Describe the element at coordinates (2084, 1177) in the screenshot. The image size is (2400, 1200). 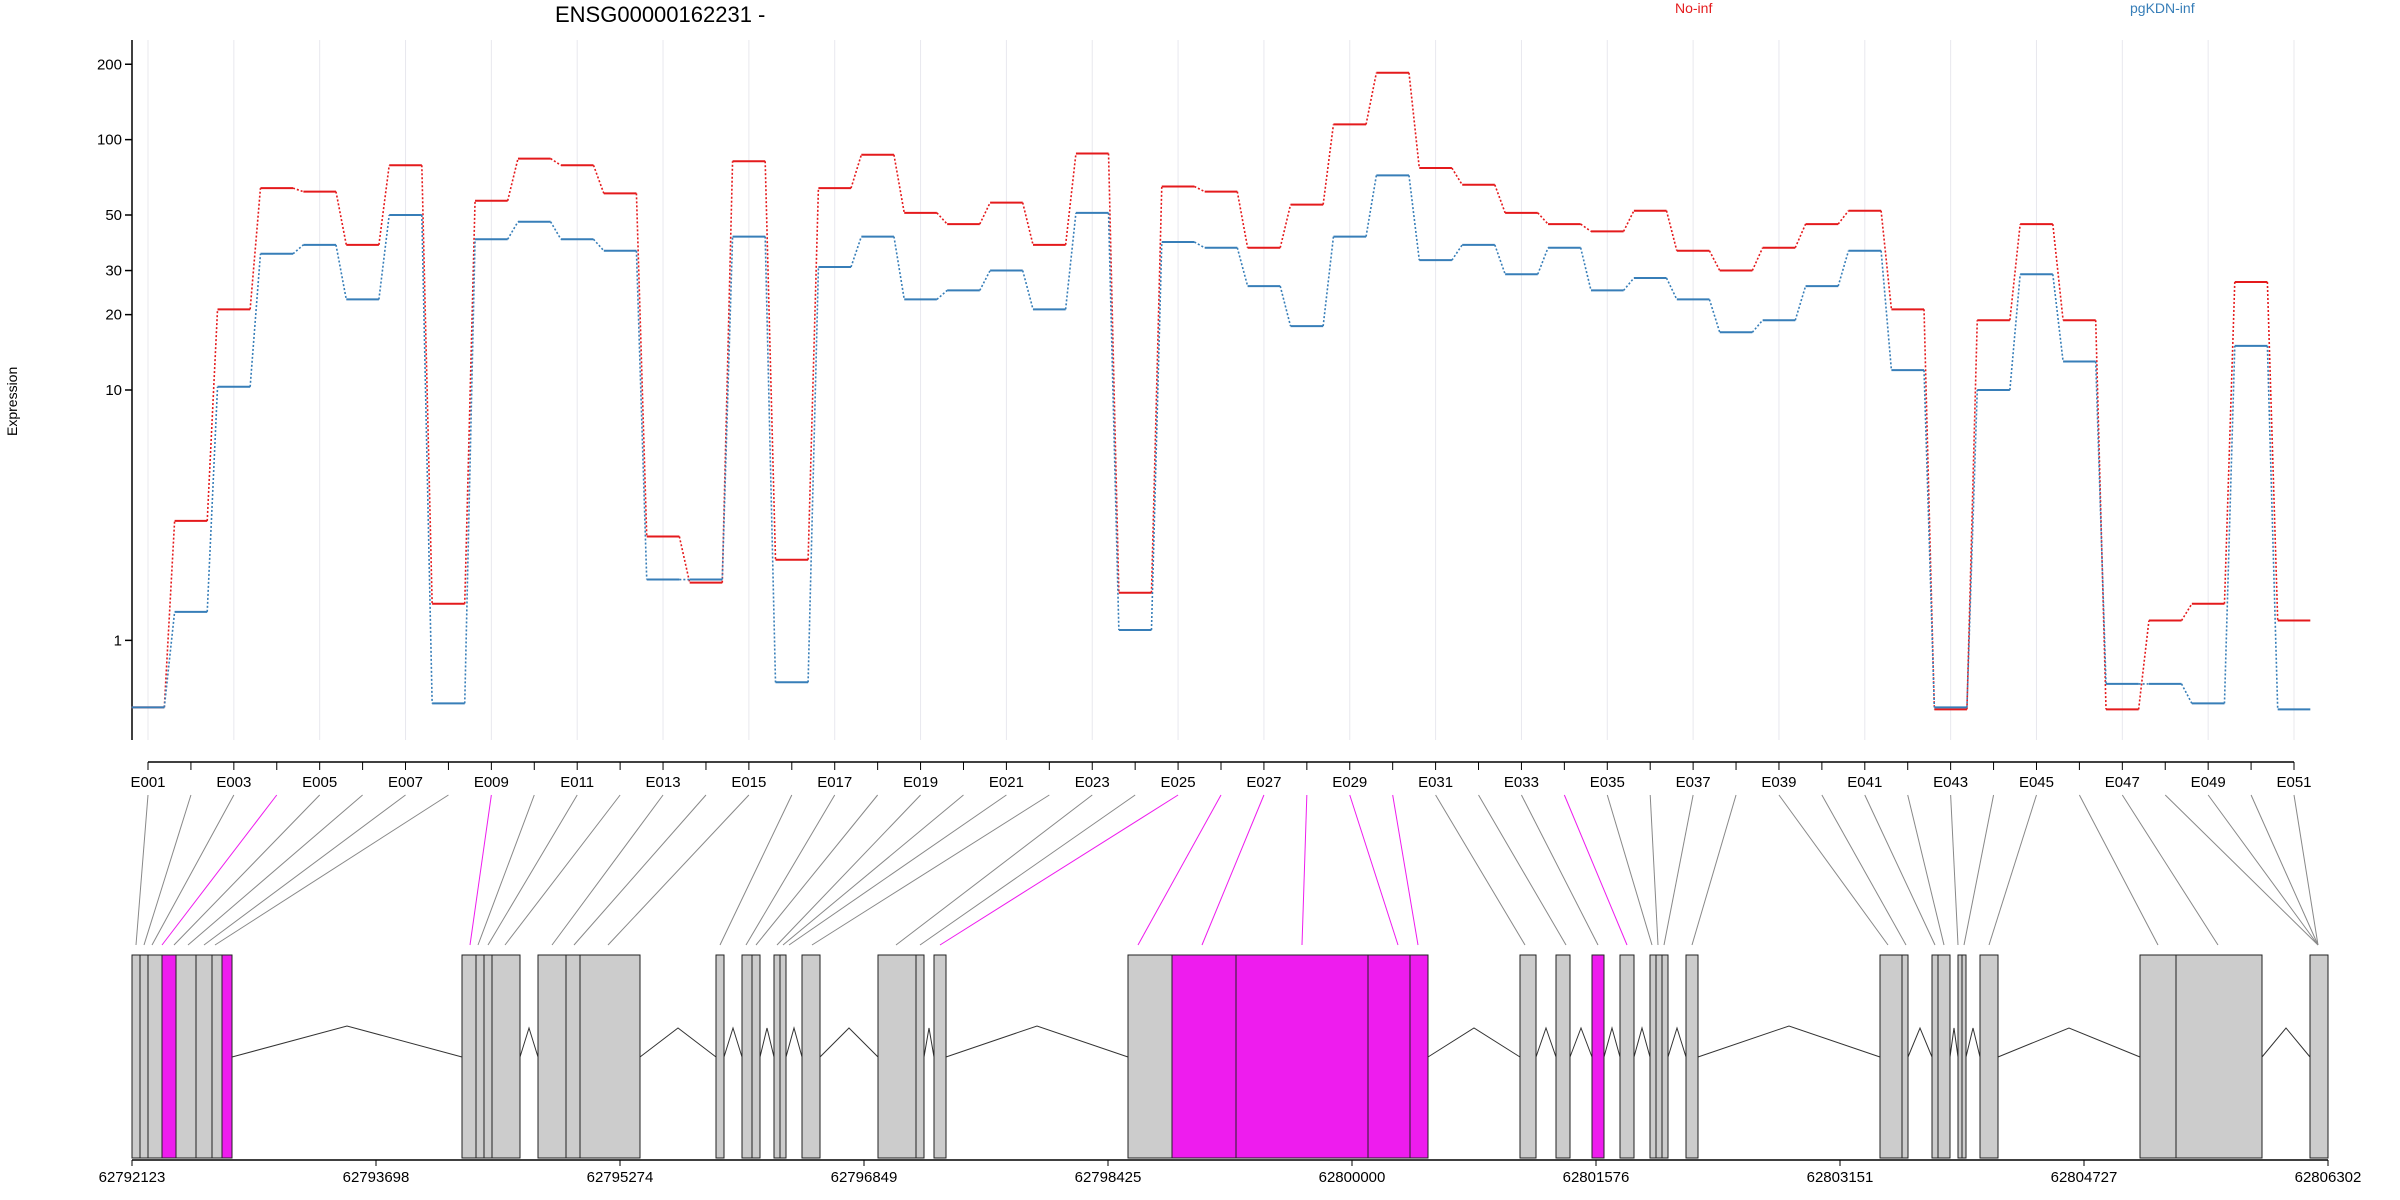
I see `genomic-tick-label: 62804727` at that location.